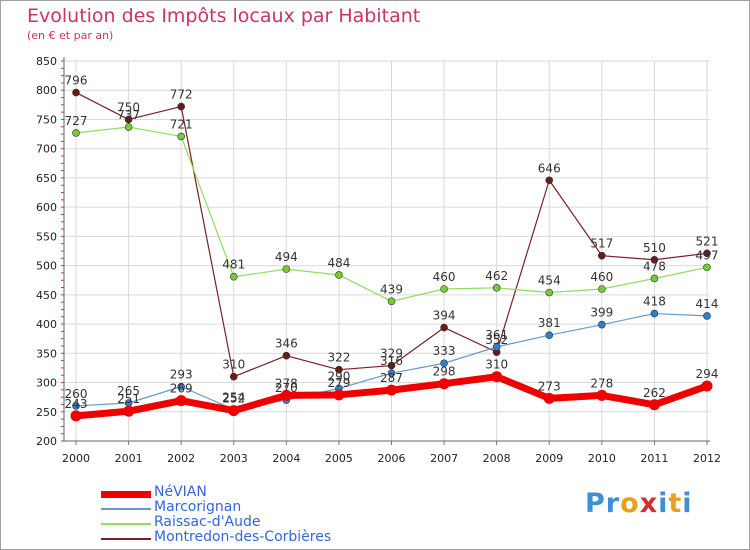  Describe the element at coordinates (286, 344) in the screenshot. I see `data-label-montredon-des-corbi-res-2004: 346` at that location.